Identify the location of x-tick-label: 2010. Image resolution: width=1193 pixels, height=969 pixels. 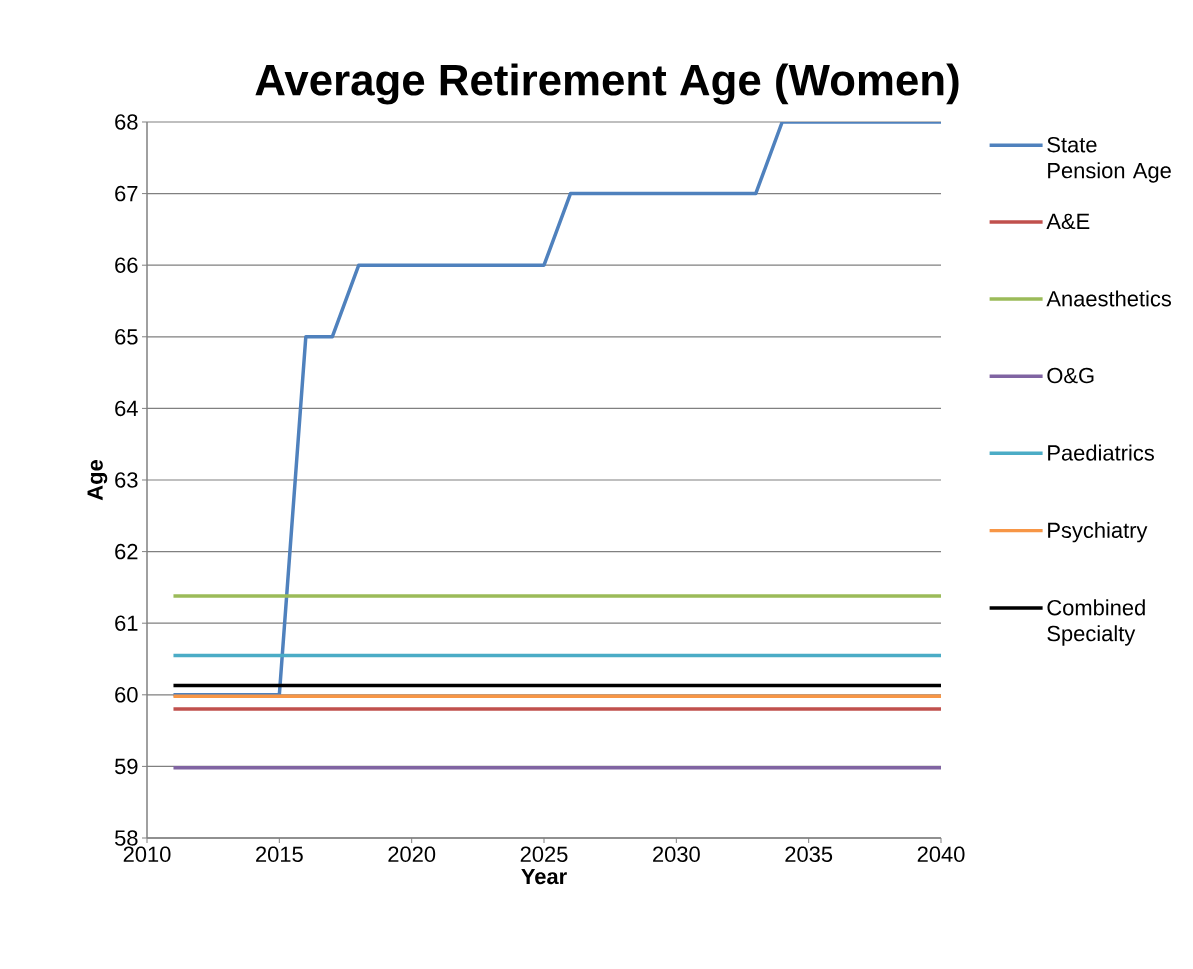
(147, 854).